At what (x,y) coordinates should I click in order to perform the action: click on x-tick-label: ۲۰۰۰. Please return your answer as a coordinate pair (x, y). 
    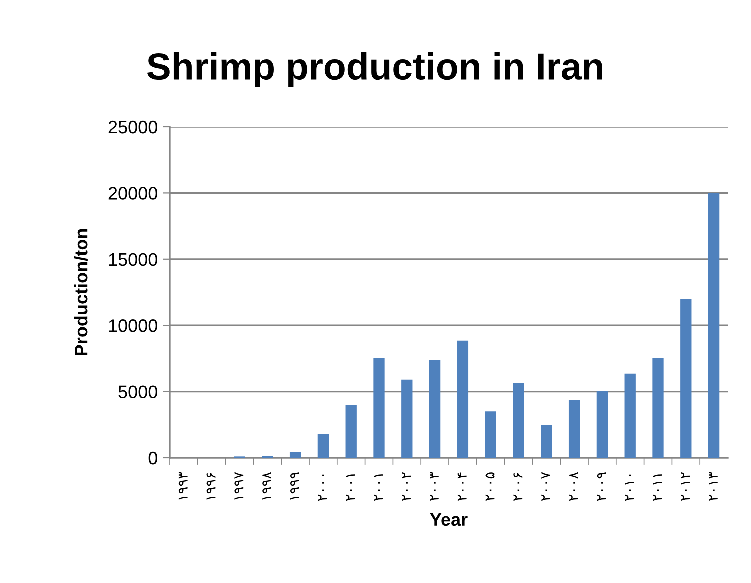
    Looking at the image, I should click on (323, 488).